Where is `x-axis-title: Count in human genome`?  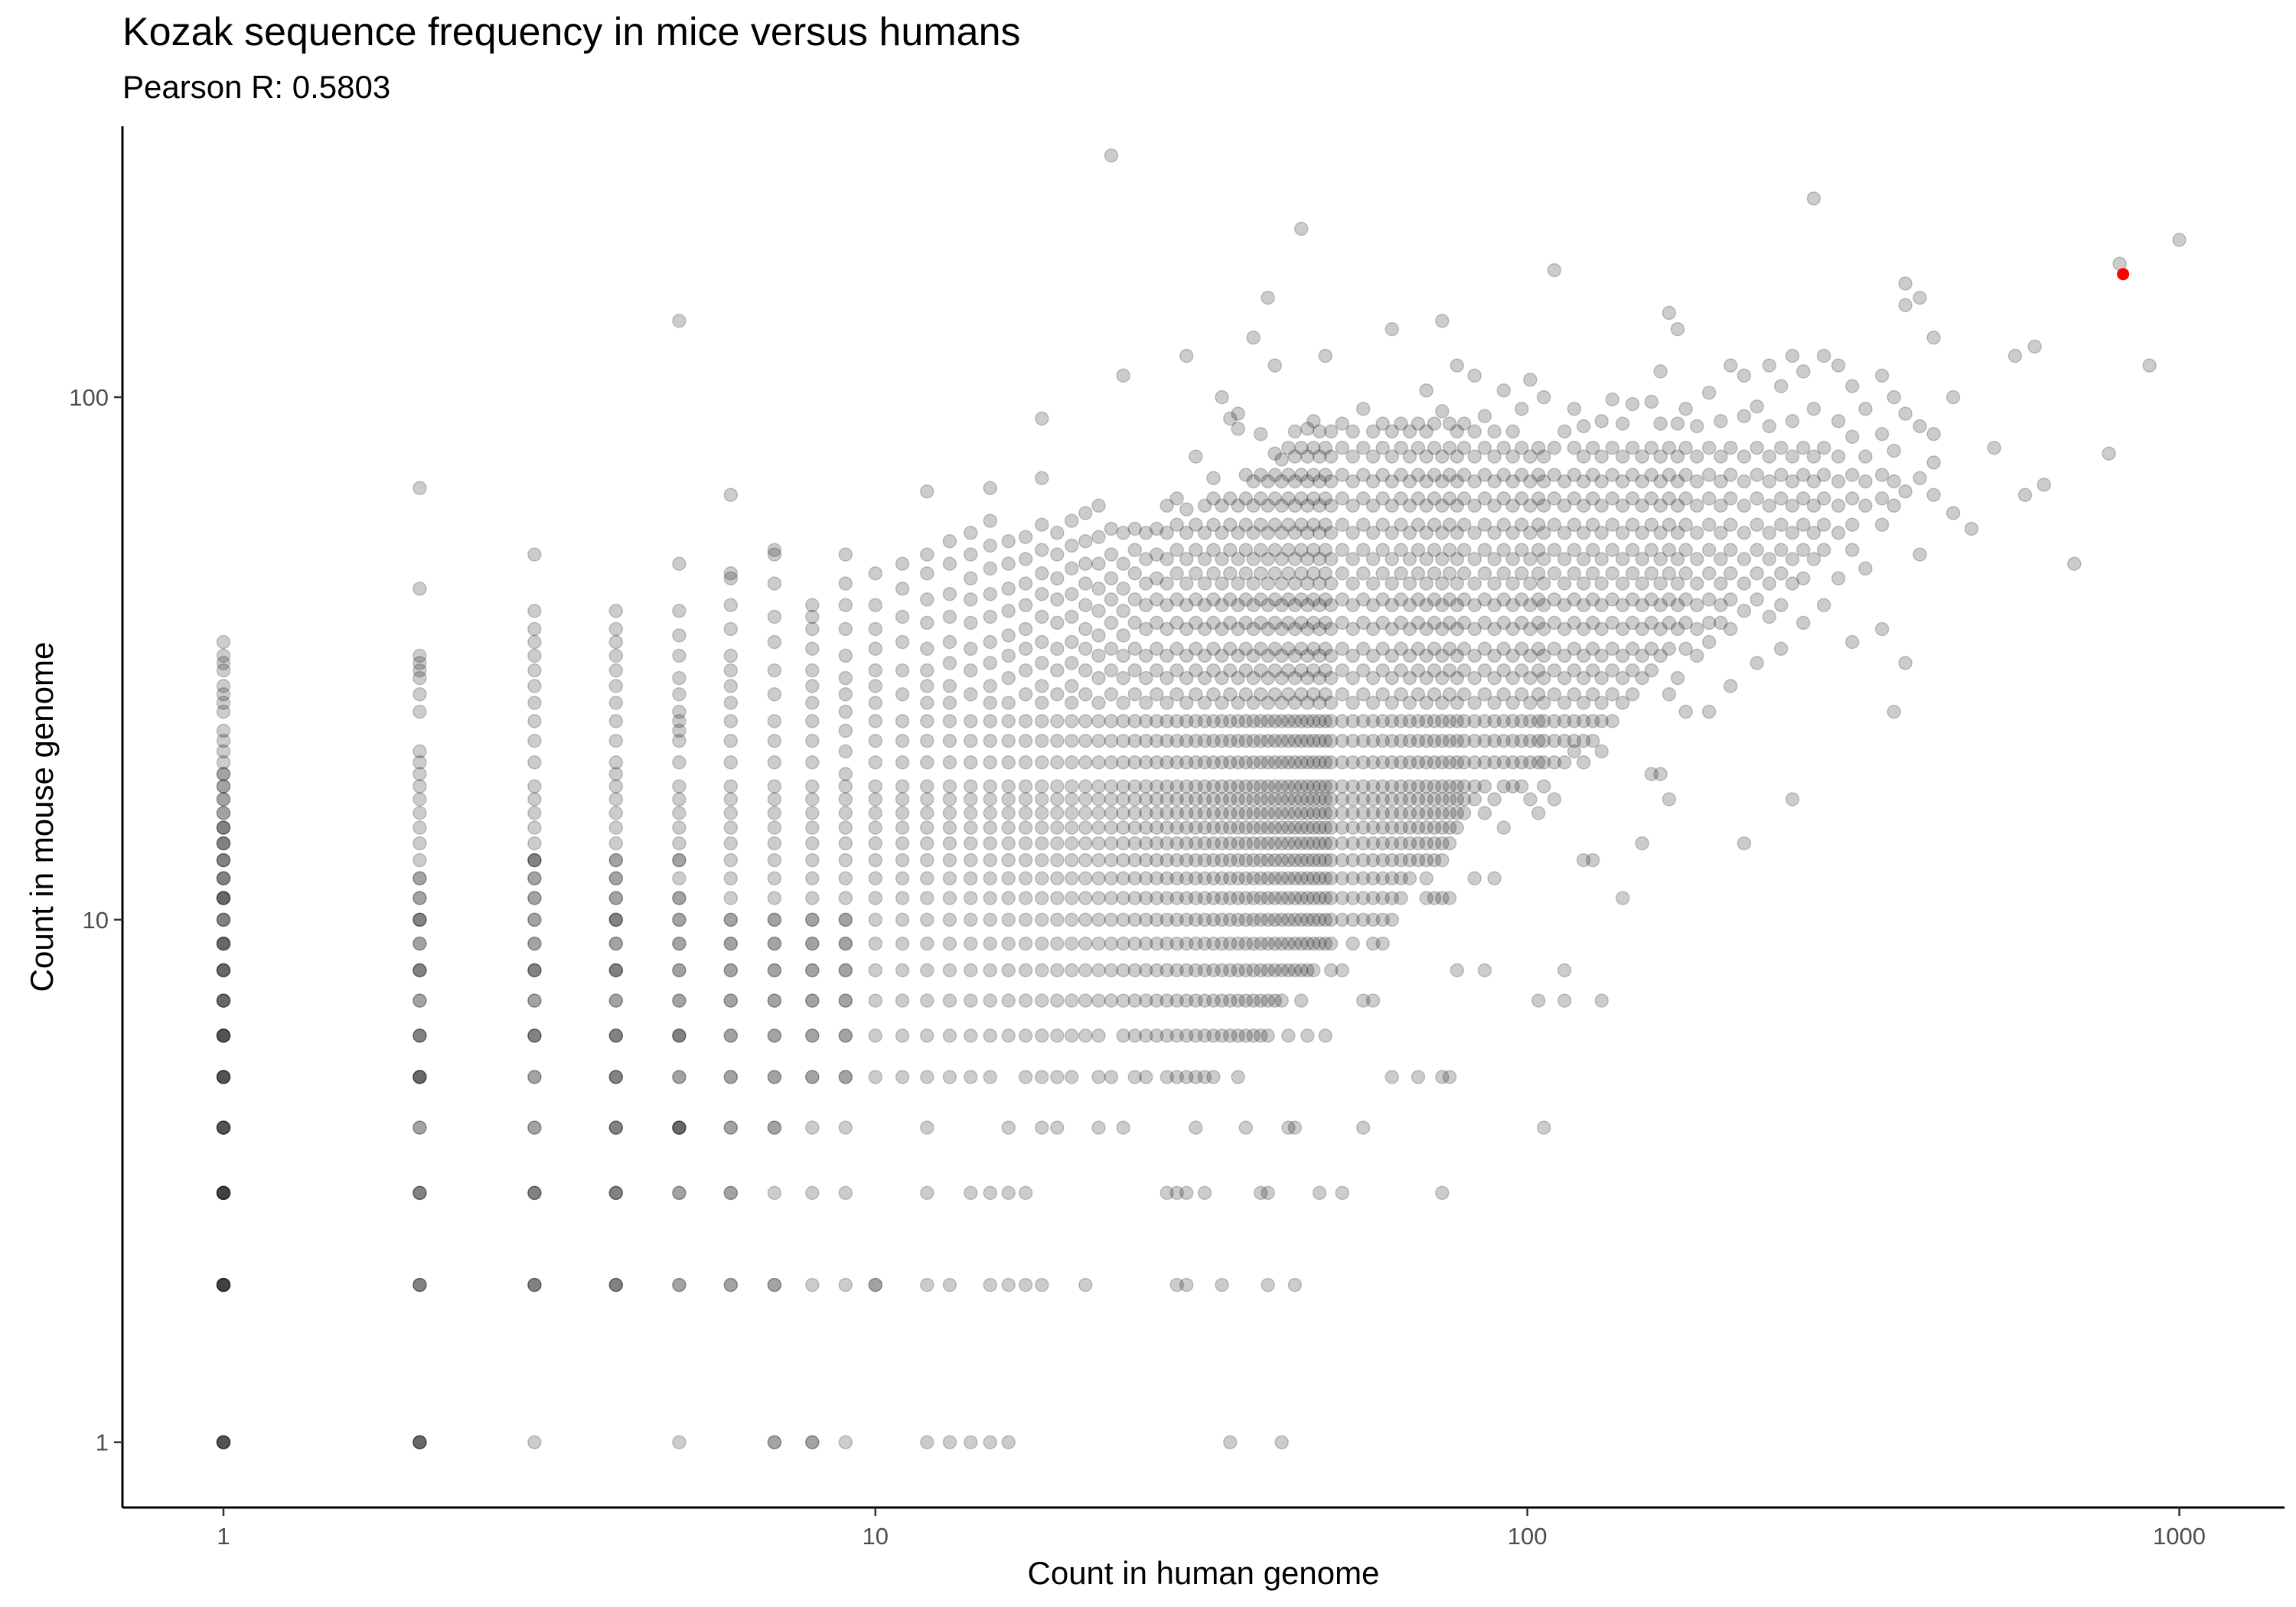 x-axis-title: Count in human genome is located at coordinates (1204, 1573).